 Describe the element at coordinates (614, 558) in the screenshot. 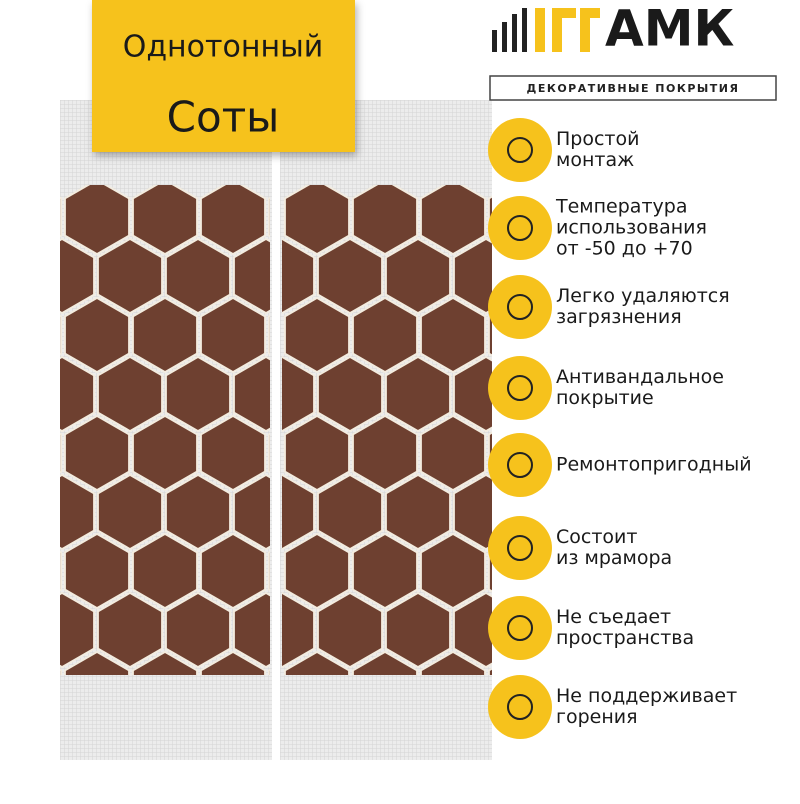

I see `feature-text: из мрамора` at that location.